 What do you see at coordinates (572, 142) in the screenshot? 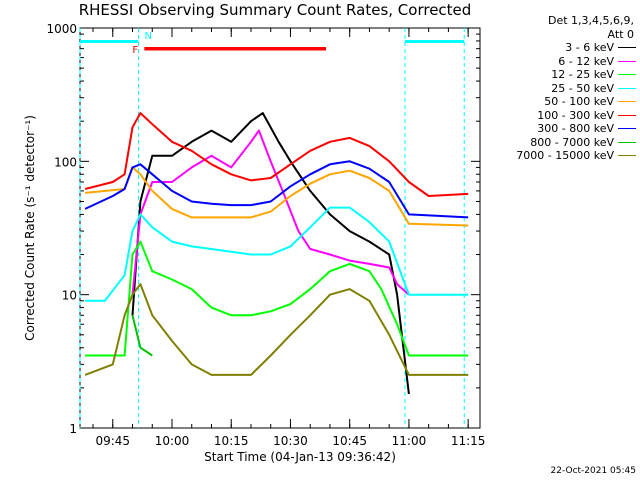
I see `legend-label: 800 - 7000 keV` at bounding box center [572, 142].